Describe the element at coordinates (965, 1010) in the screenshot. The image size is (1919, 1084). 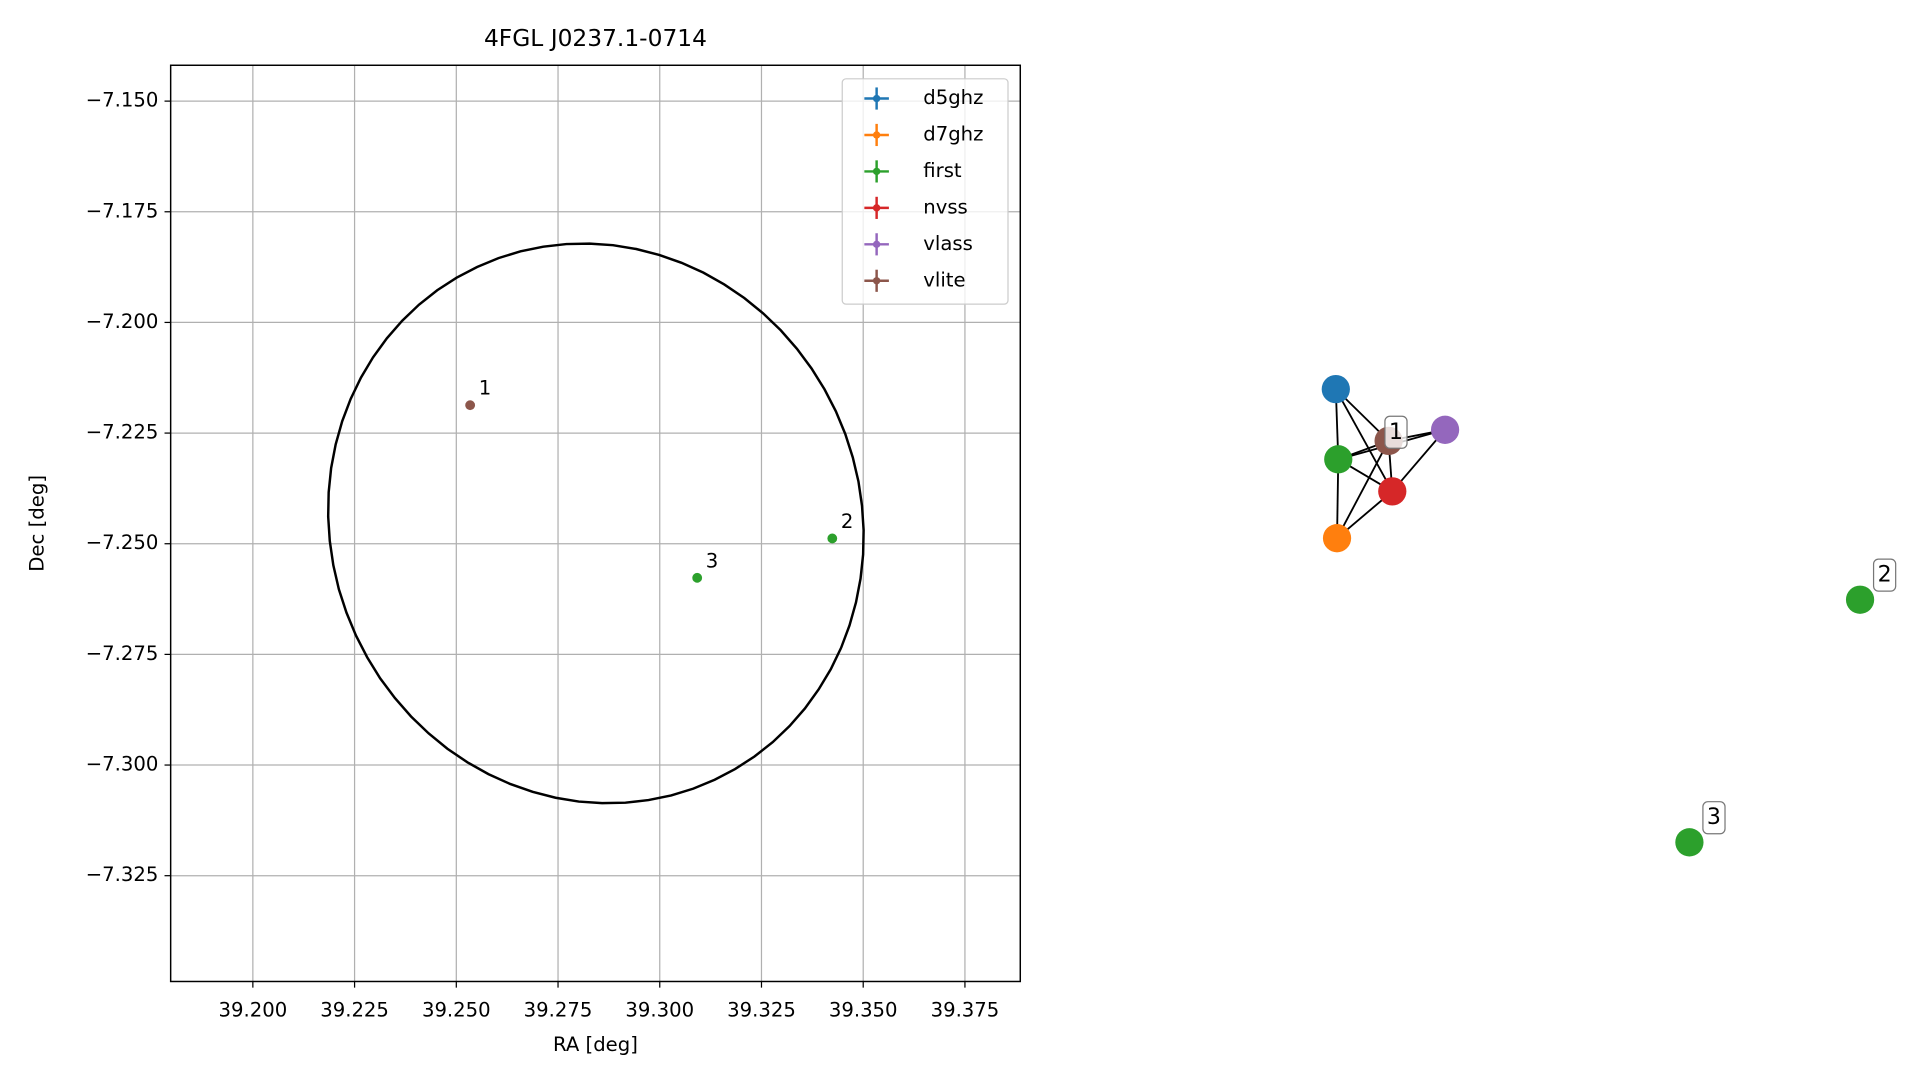
I see `x-tick-label: 39.375` at that location.